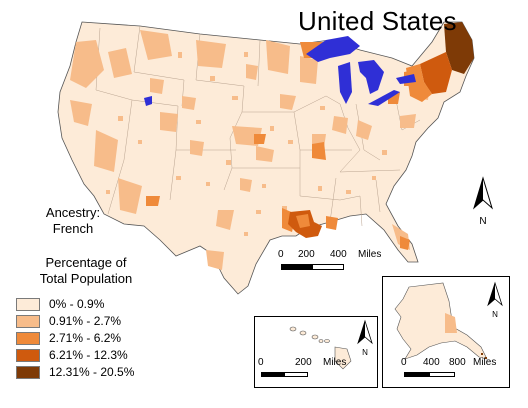 The height and width of the screenshot is (408, 528). I want to click on alaska-outline, so click(441, 321).